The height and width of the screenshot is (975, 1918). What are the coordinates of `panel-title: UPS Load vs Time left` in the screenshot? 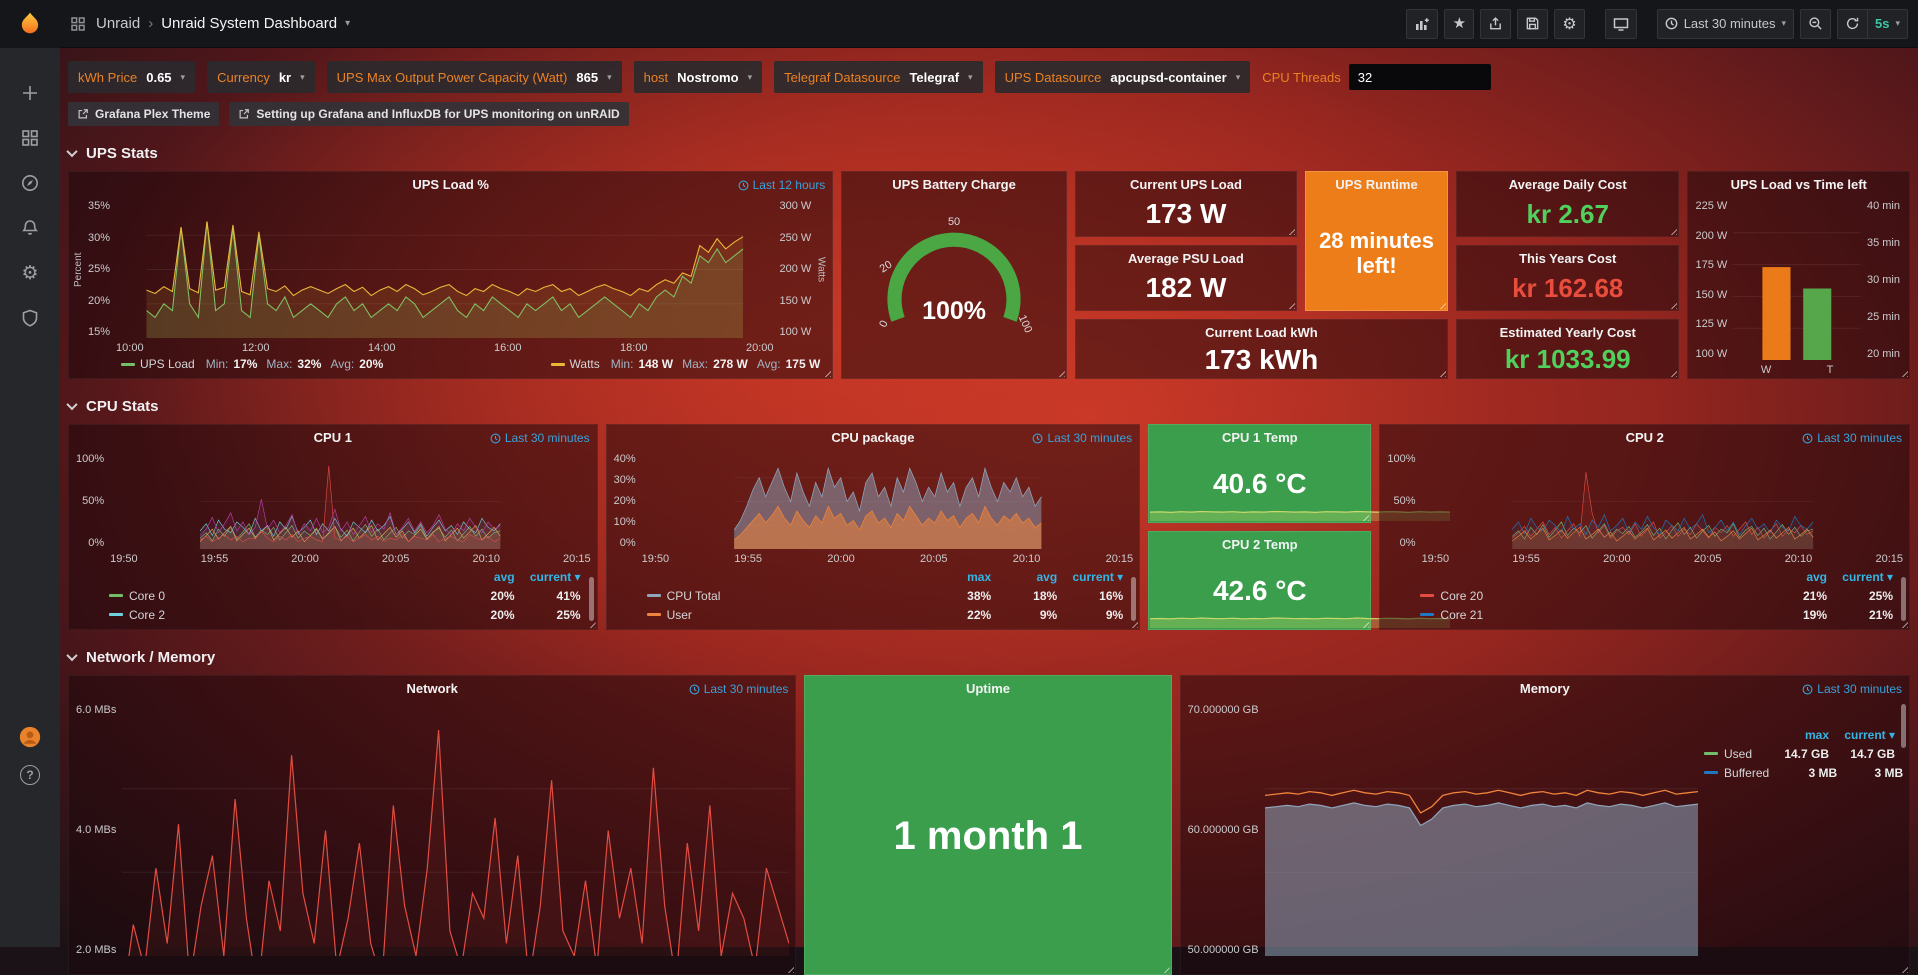 It's located at (1799, 184).